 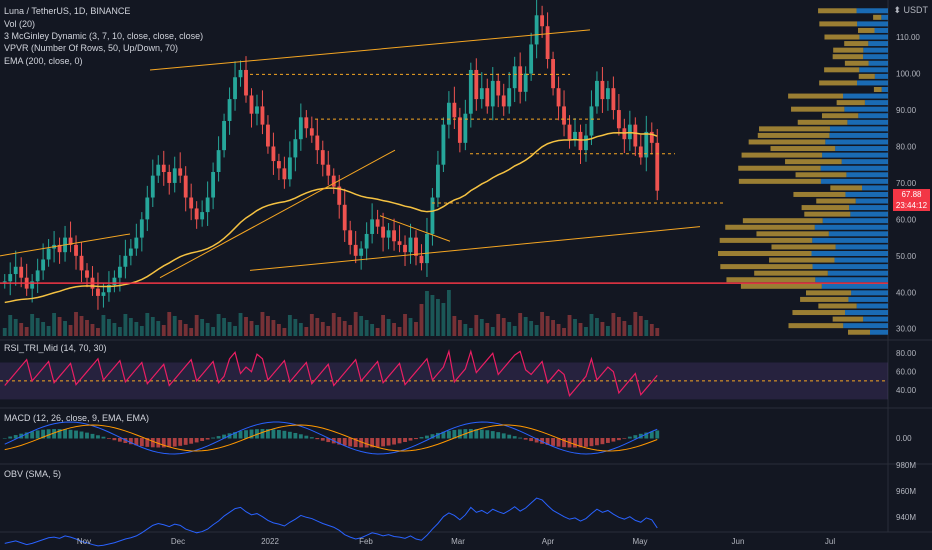 I want to click on obv-pane-label: OBV (SMA, 5), so click(x=33, y=474).